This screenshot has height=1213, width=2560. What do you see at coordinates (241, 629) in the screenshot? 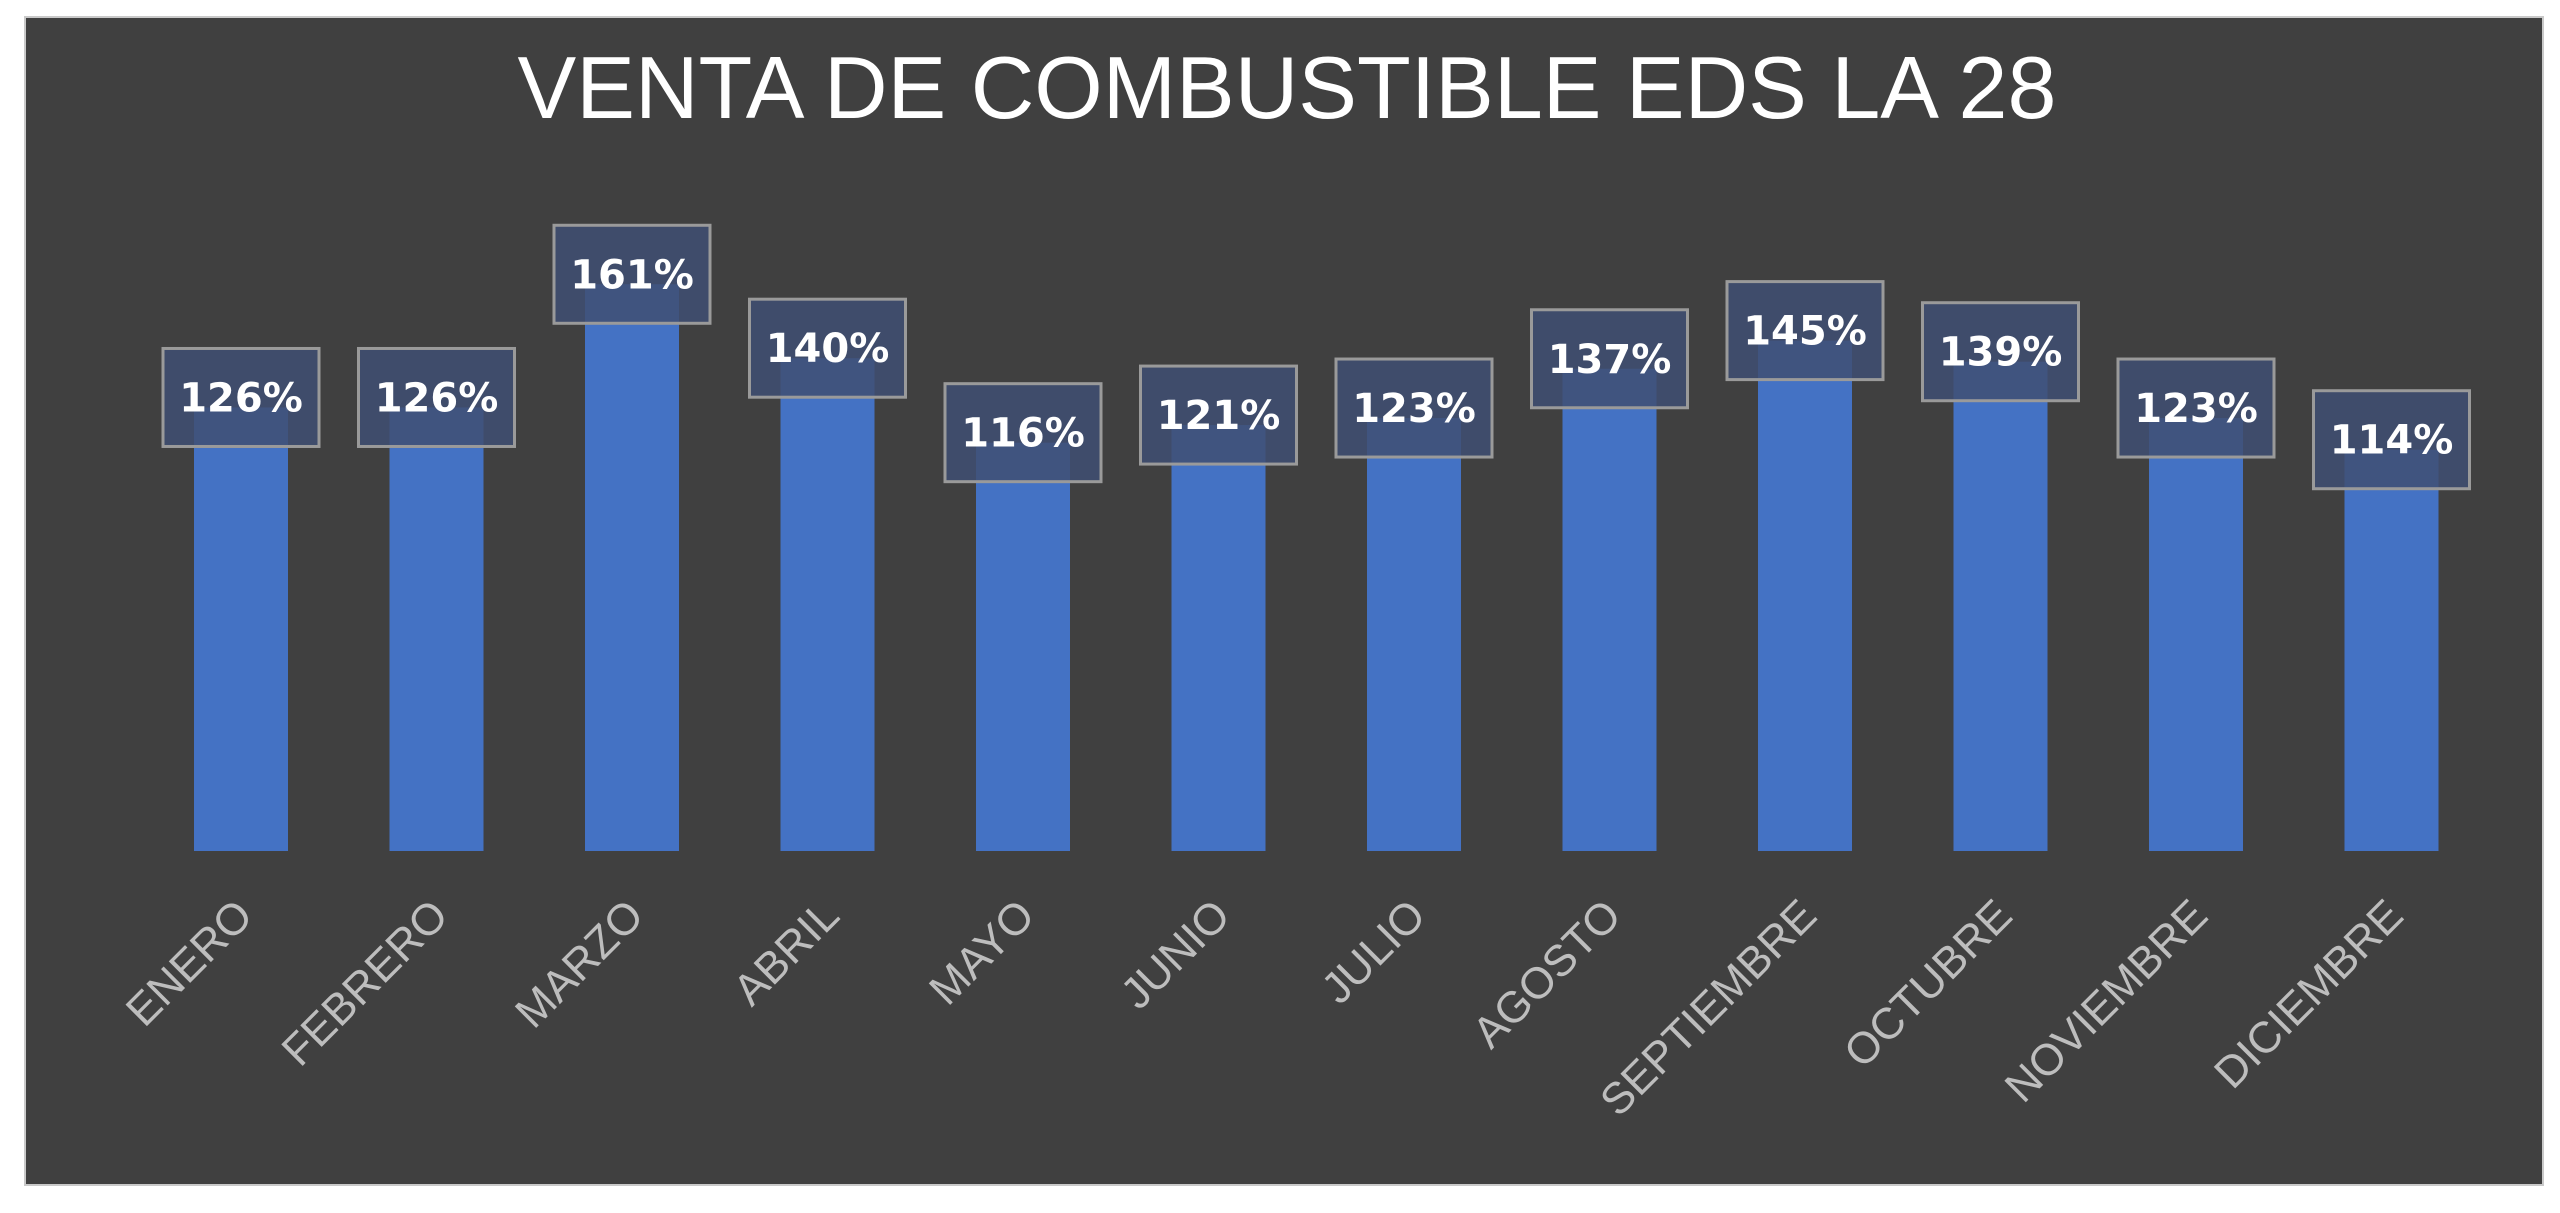
I see `bar-enero` at bounding box center [241, 629].